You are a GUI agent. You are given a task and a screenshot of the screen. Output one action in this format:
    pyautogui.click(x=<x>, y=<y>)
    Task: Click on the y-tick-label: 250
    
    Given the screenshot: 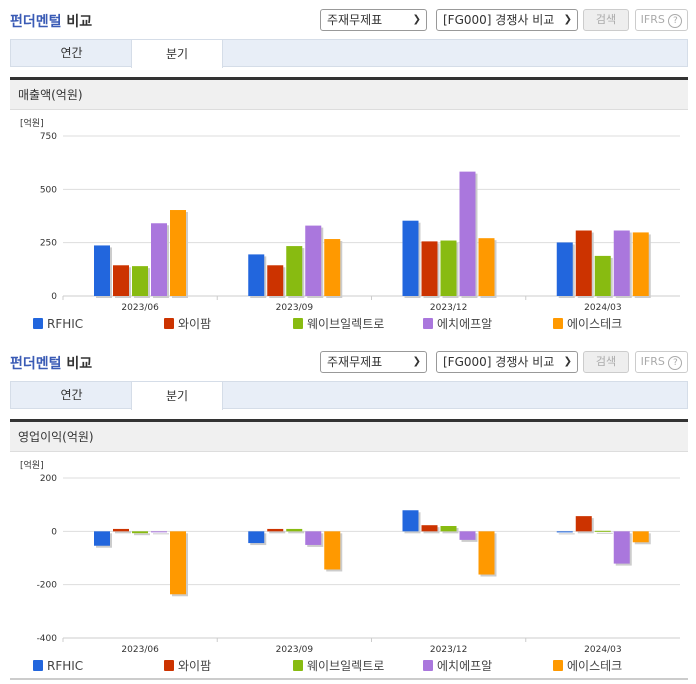 What is the action you would take?
    pyautogui.click(x=48, y=244)
    